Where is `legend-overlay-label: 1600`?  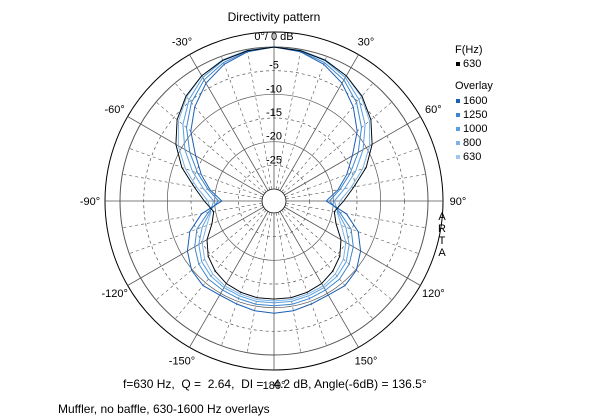 legend-overlay-label: 1600 is located at coordinates (475, 101).